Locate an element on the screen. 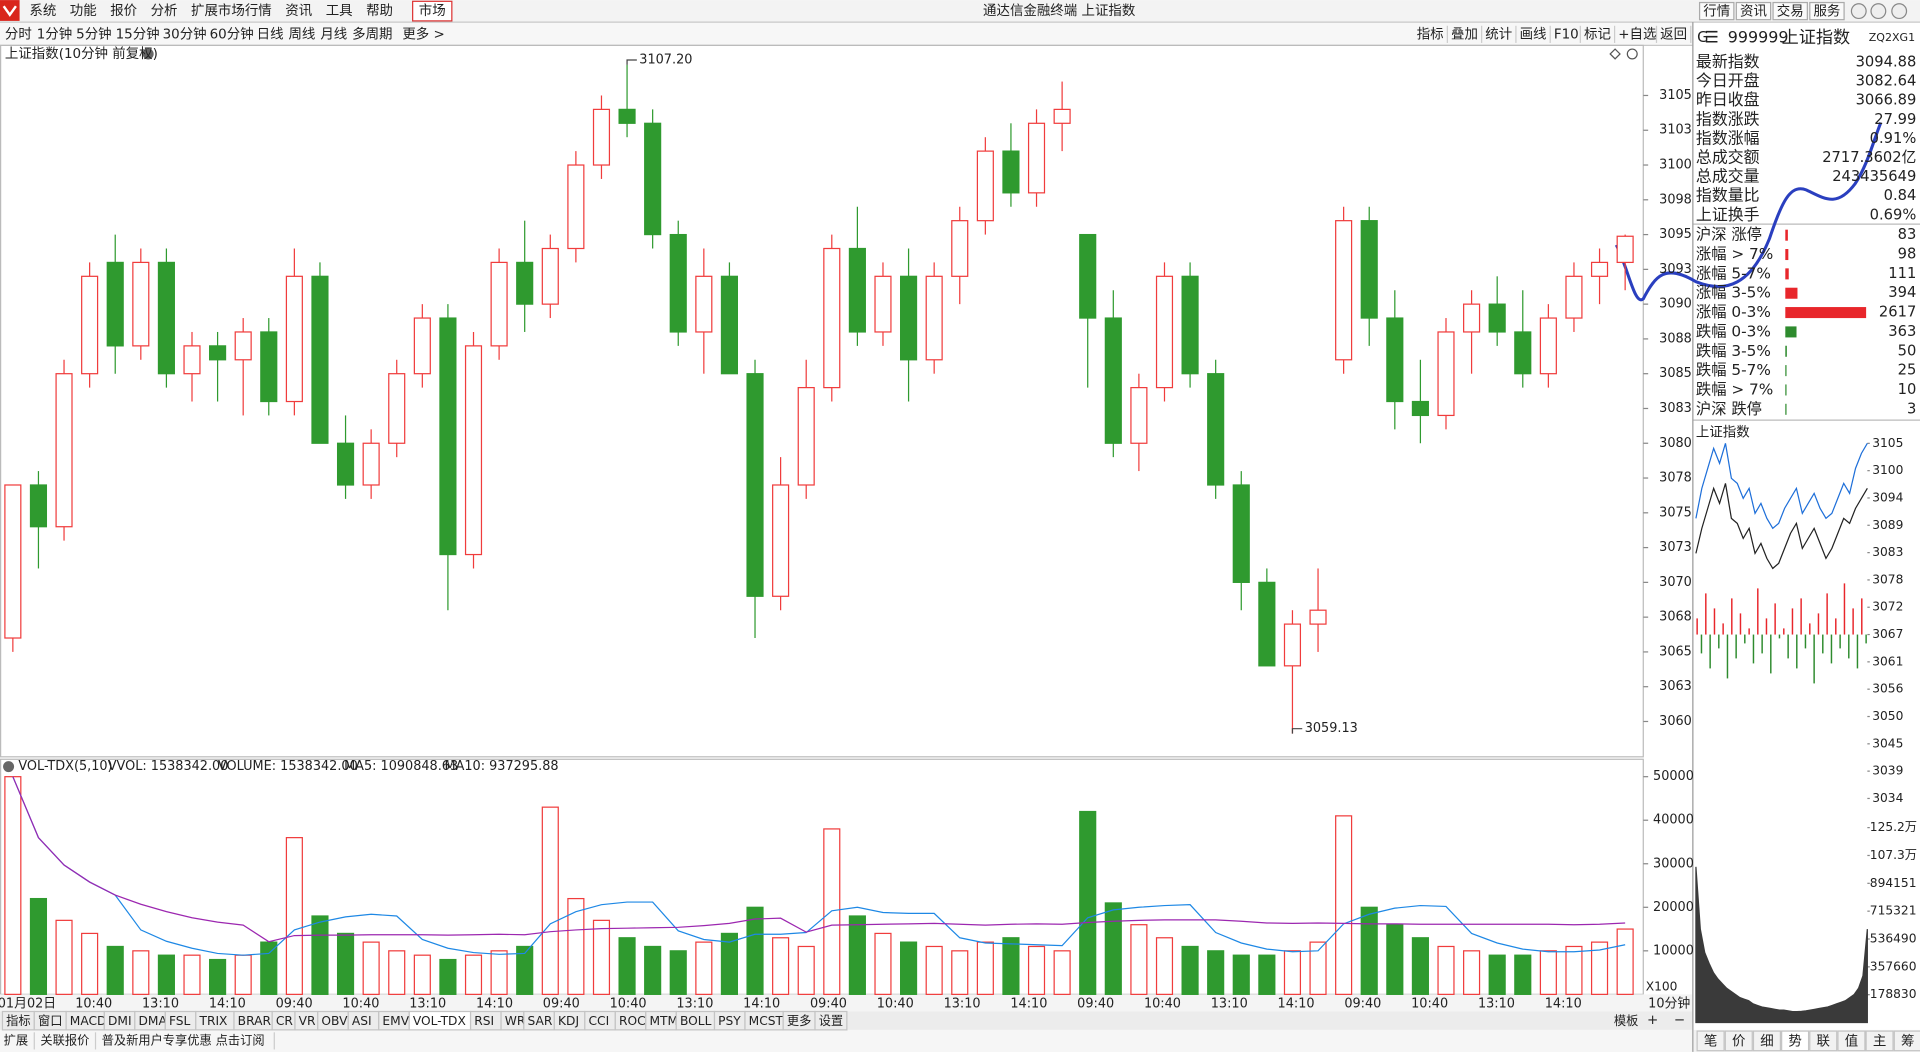 Image resolution: width=1920 pixels, height=1052 pixels. menu-item: 分析 is located at coordinates (164, 11).